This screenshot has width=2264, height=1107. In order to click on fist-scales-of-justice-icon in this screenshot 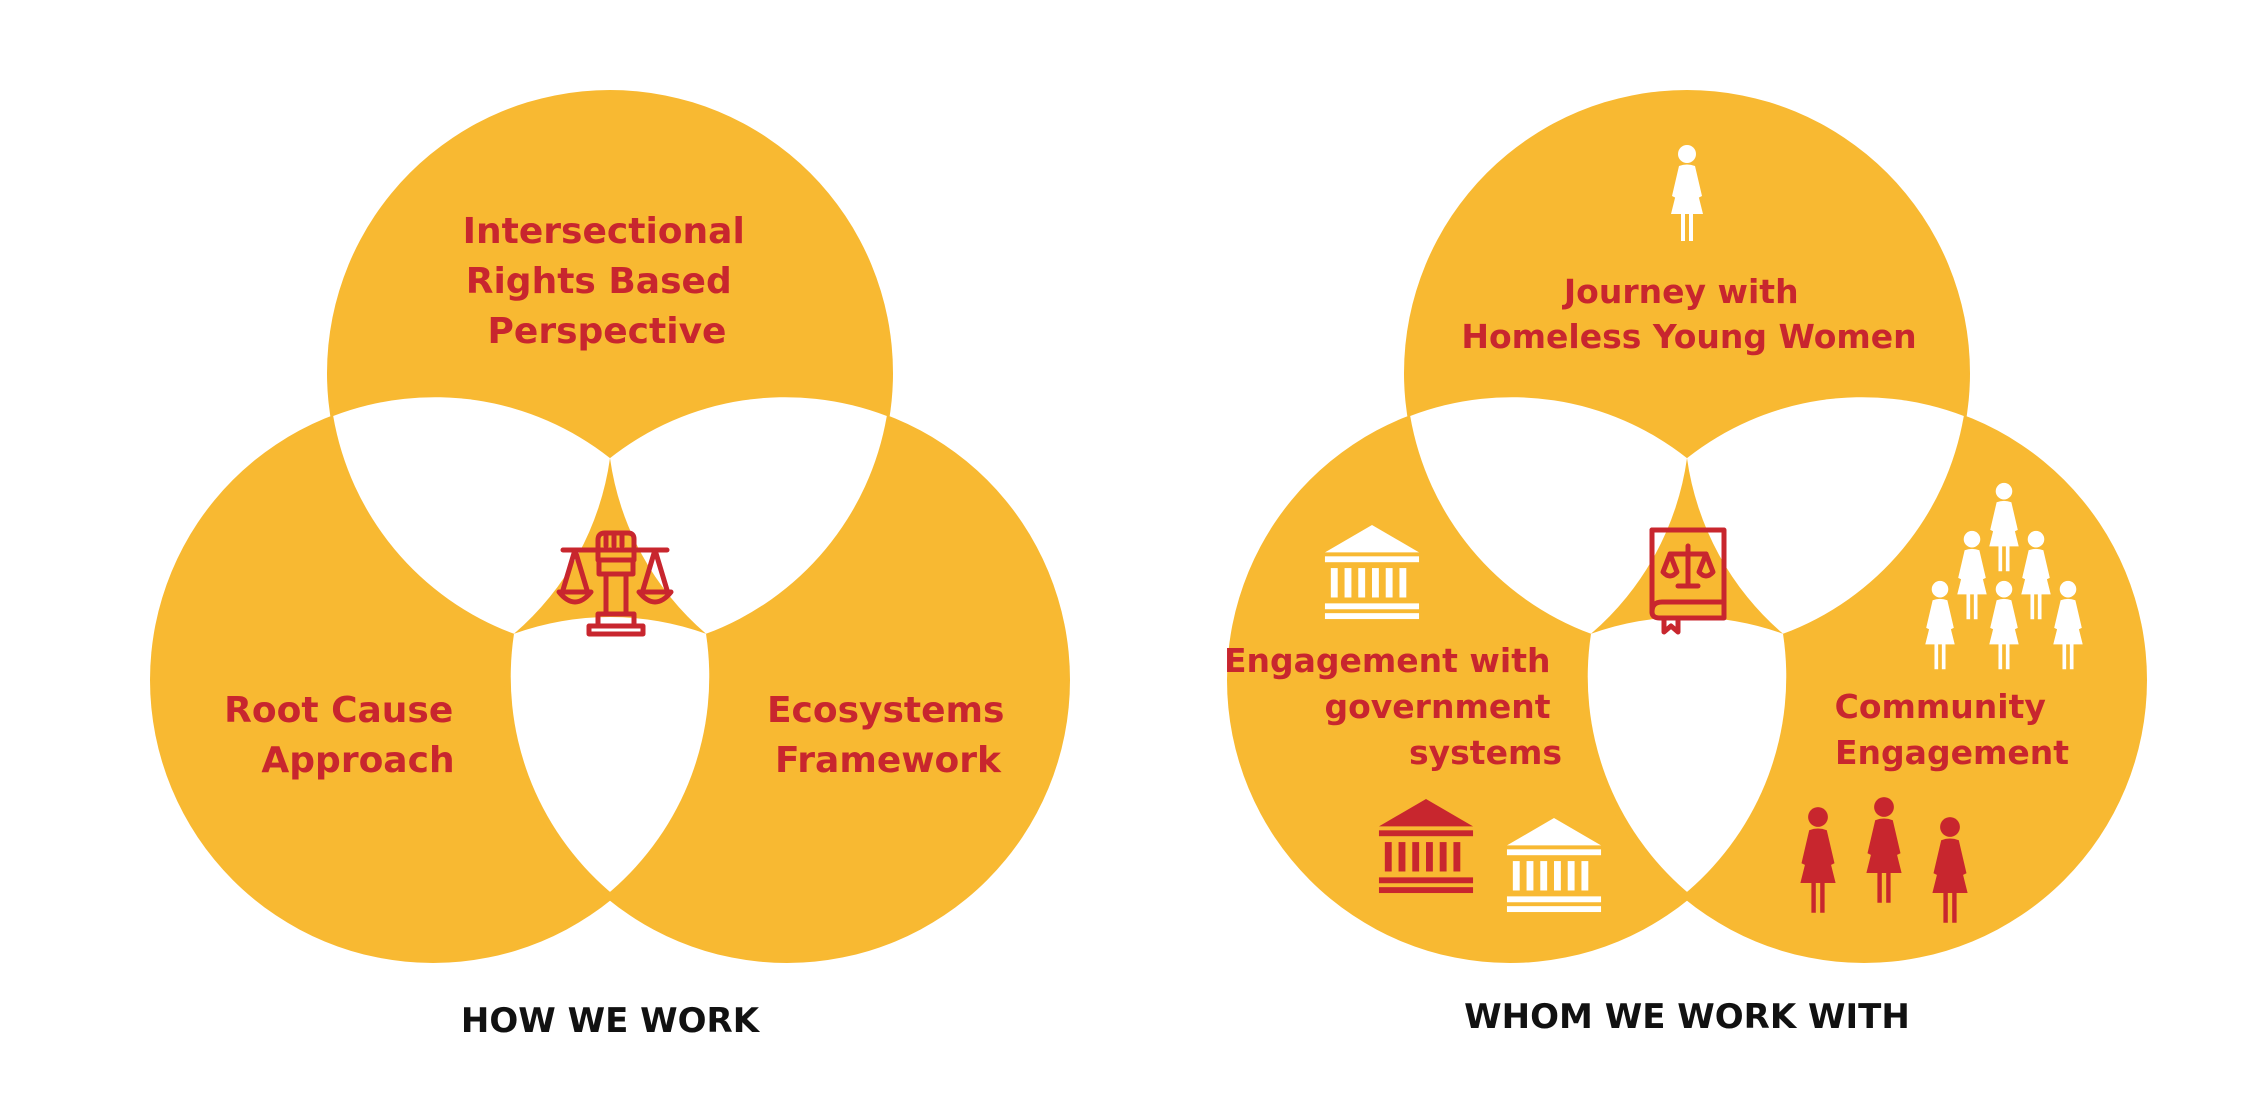, I will do `click(615, 583)`.